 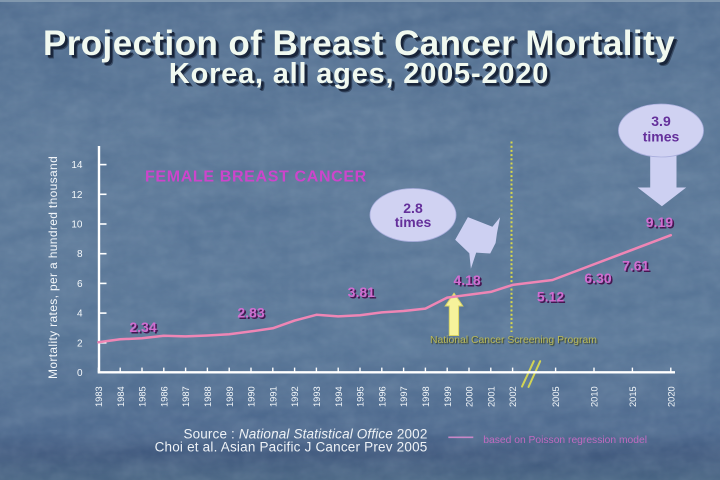 What do you see at coordinates (633, 396) in the screenshot?
I see `svg-text: 2015` at bounding box center [633, 396].